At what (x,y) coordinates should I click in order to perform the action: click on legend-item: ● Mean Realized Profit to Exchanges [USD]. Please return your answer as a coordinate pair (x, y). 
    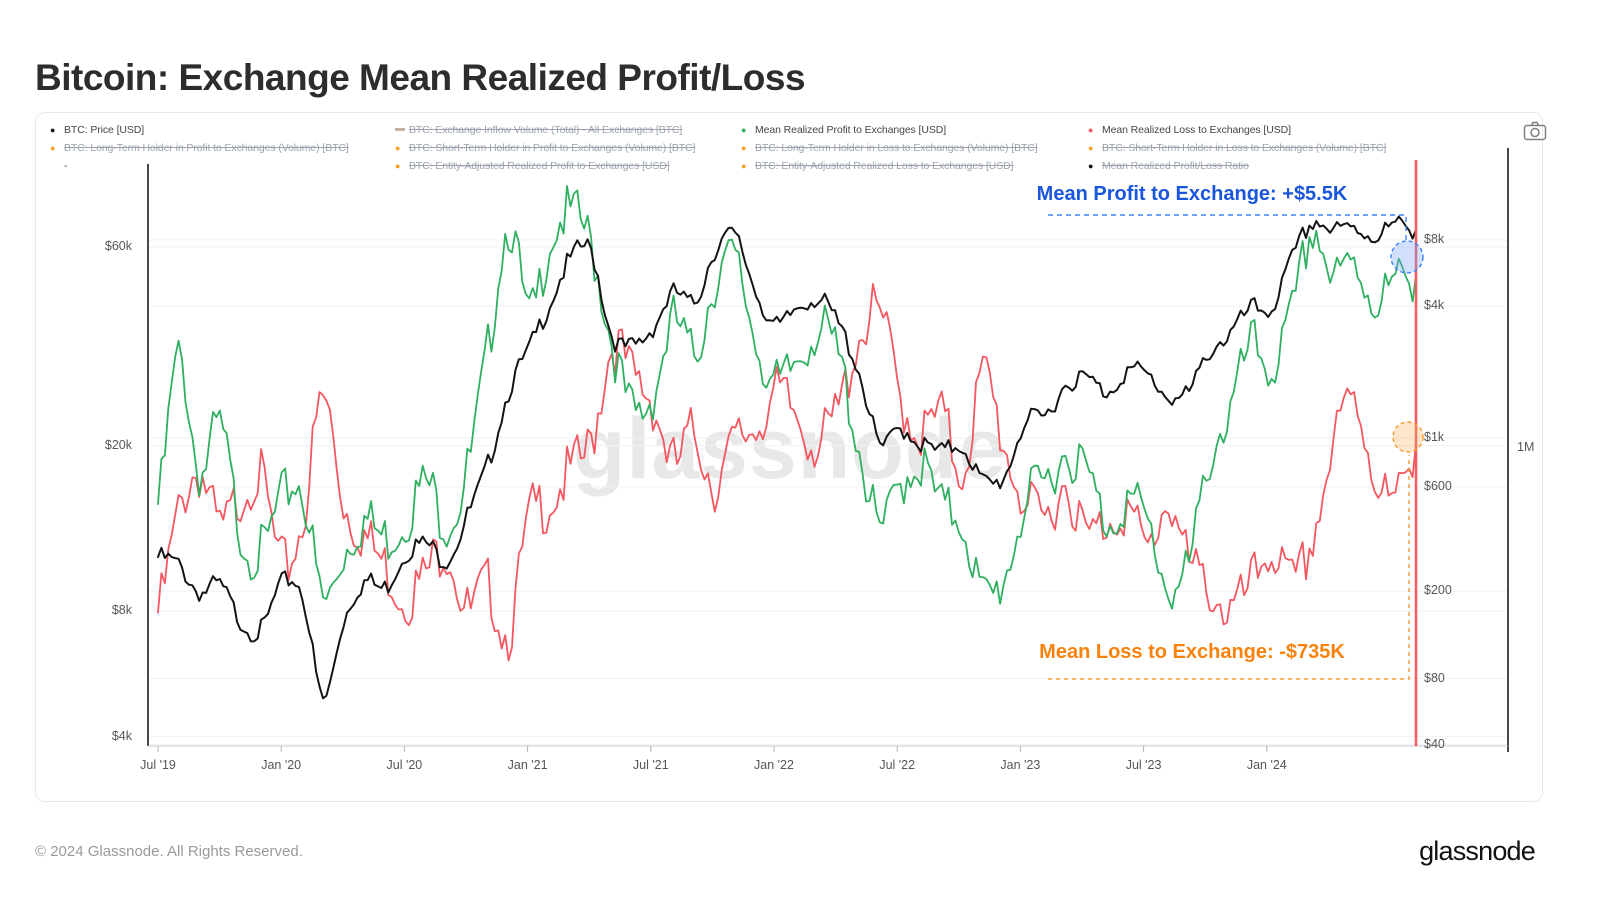
    Looking at the image, I should click on (914, 130).